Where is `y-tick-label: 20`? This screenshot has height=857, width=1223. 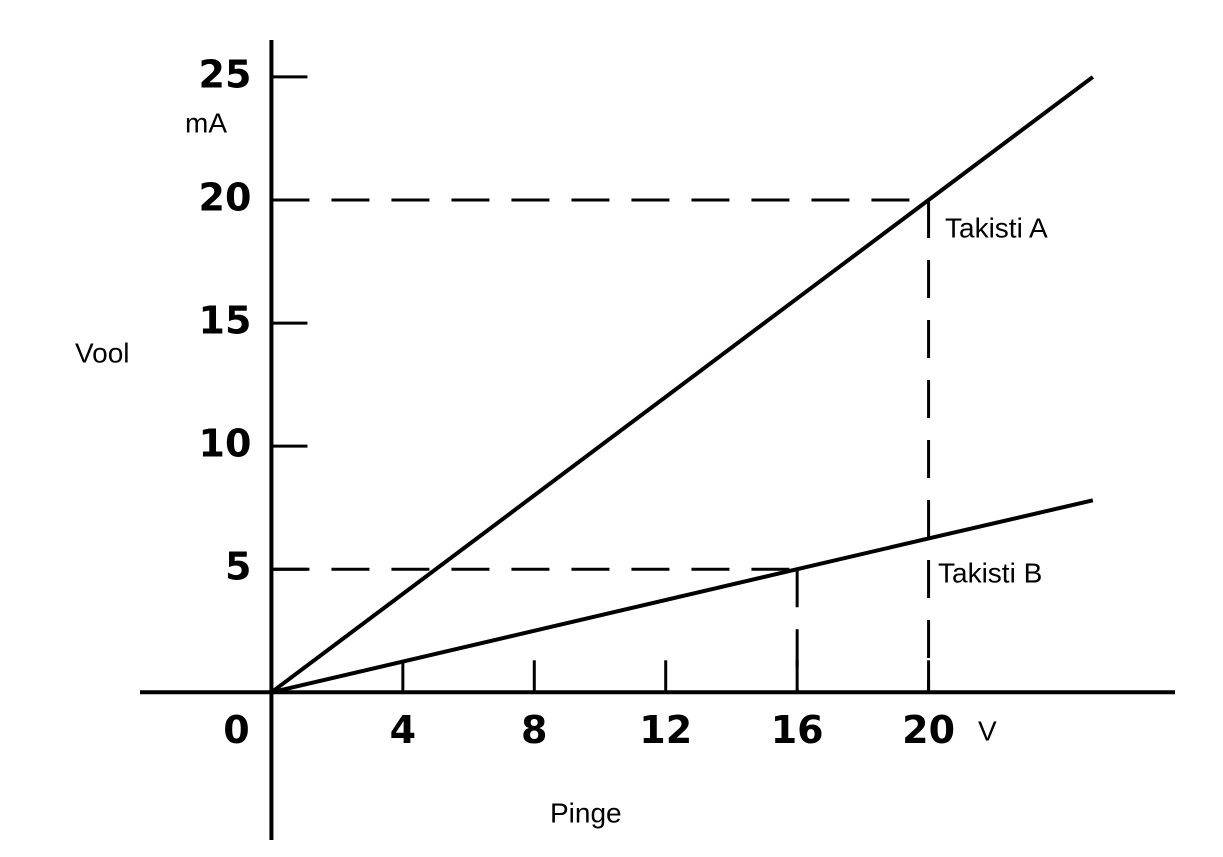
y-tick-label: 20 is located at coordinates (225, 198).